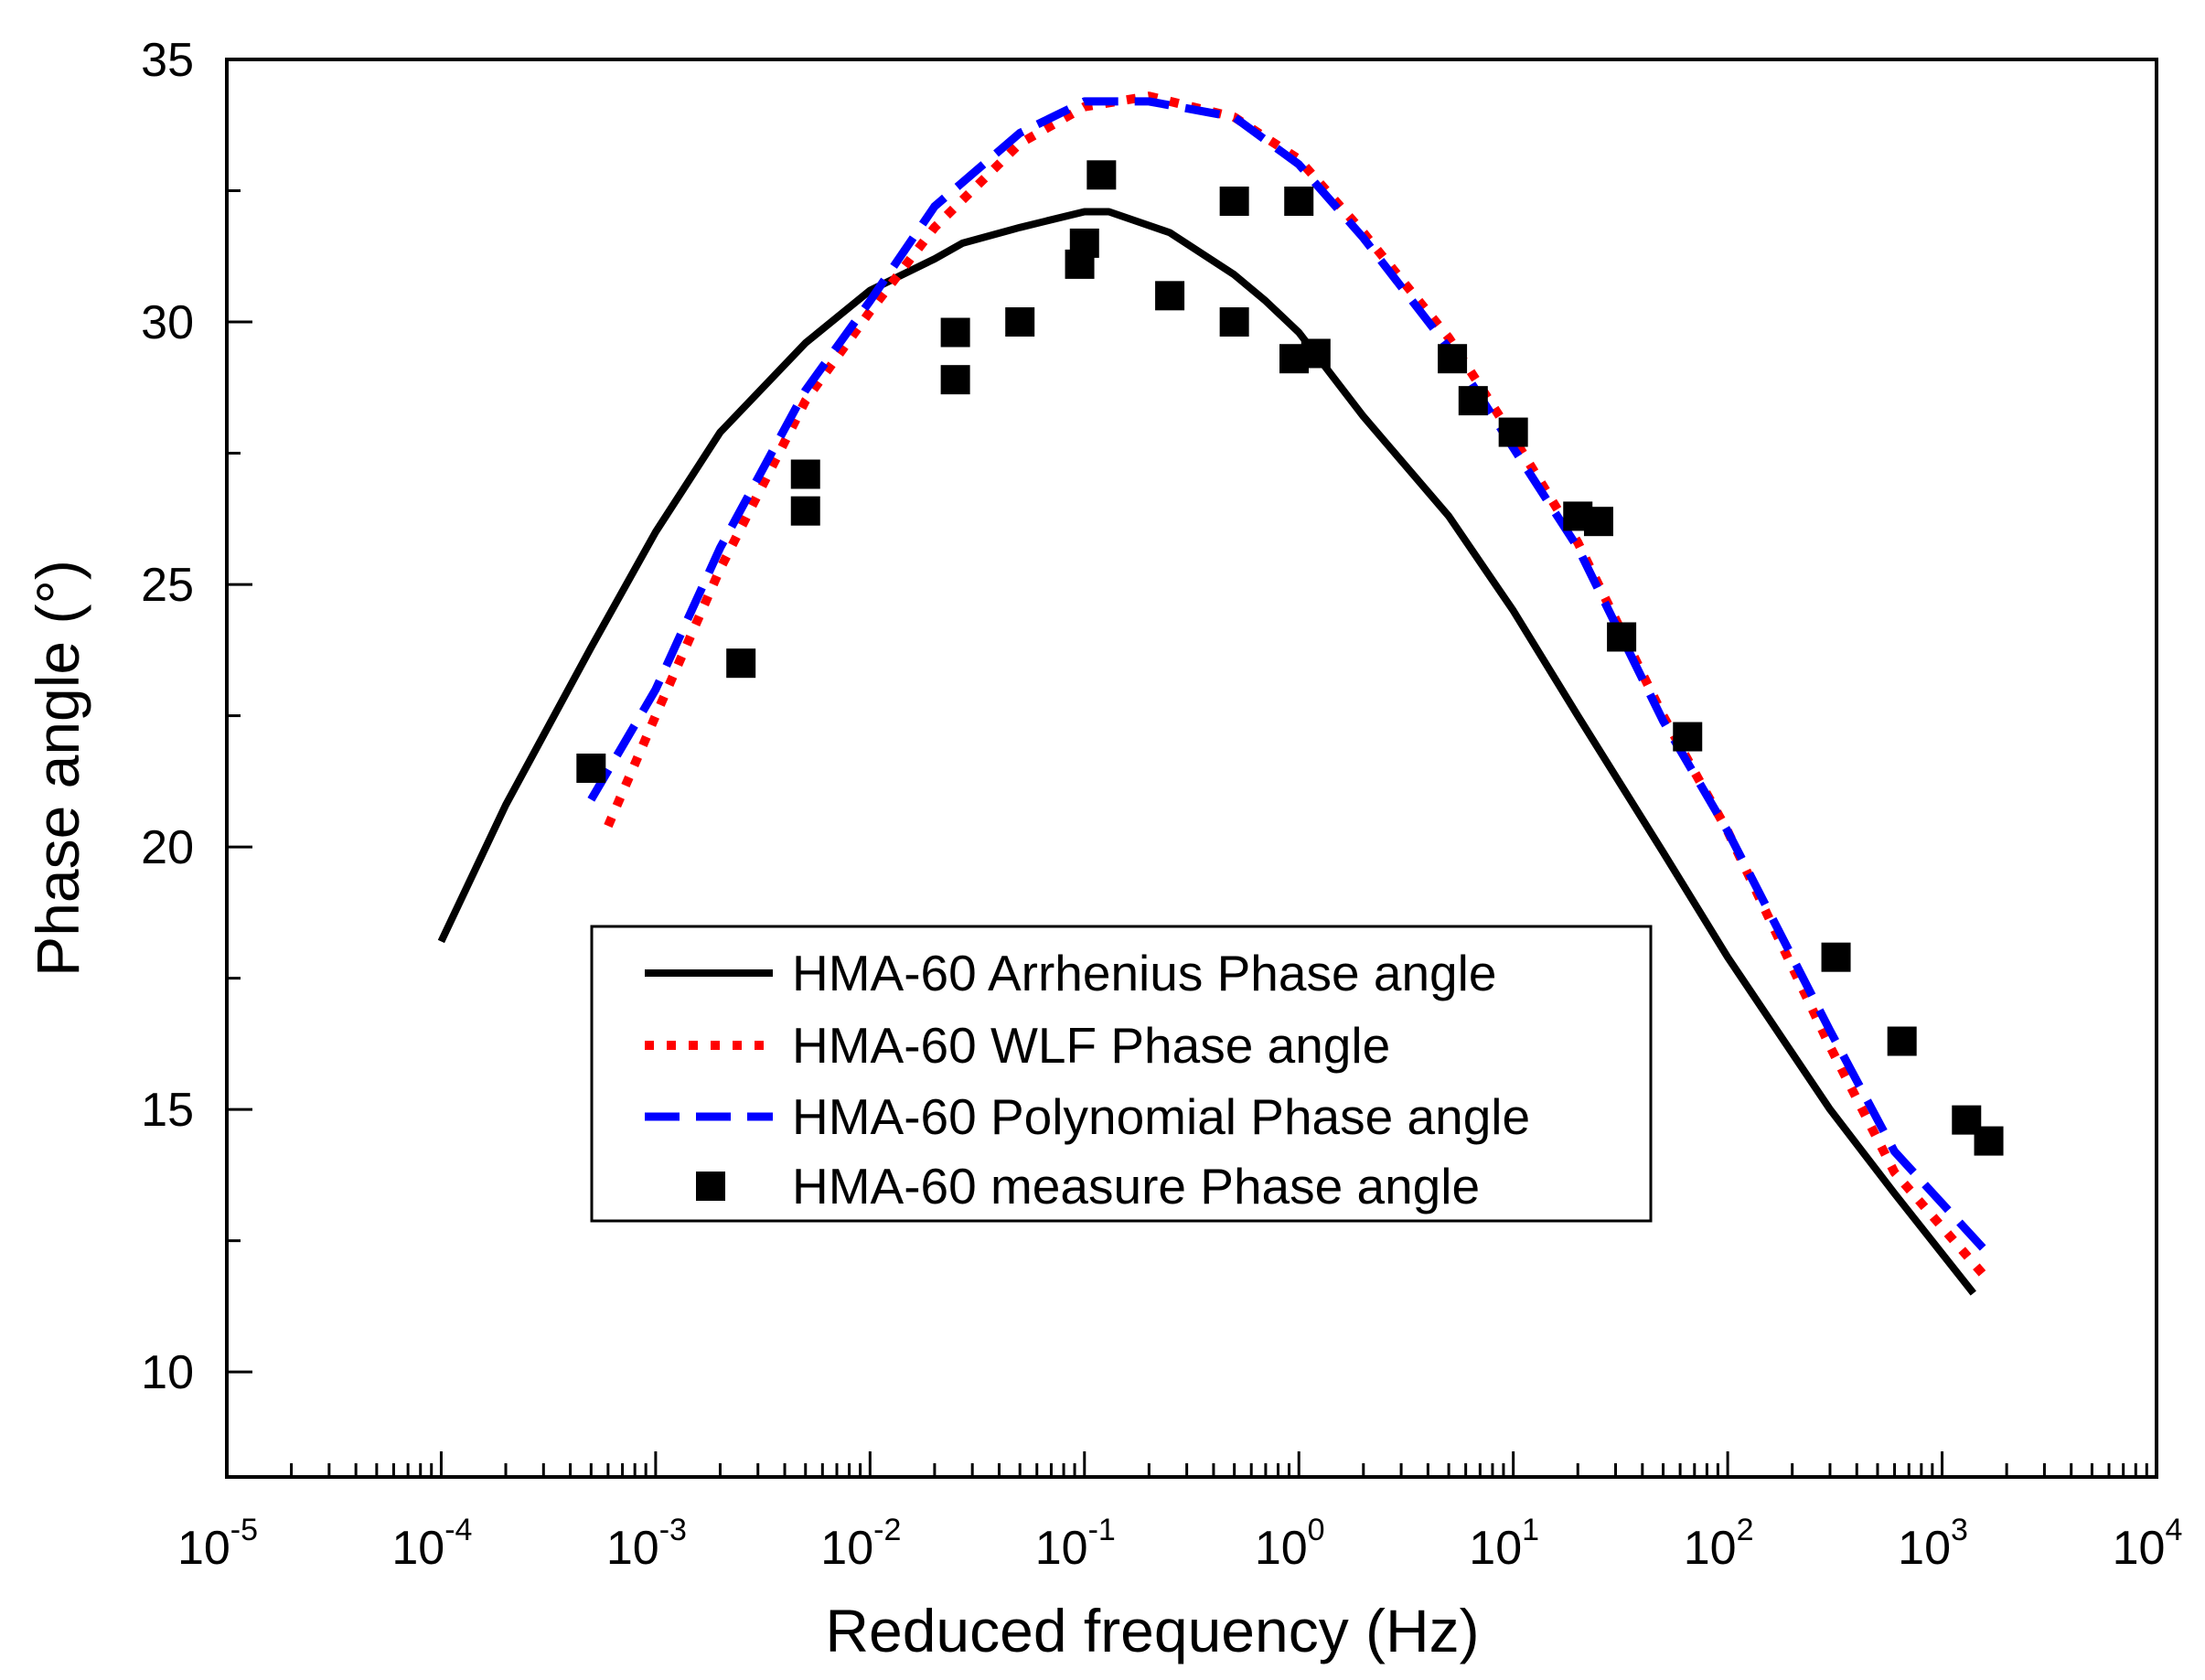 This screenshot has width=2205, height=1680. Describe the element at coordinates (167, 585) in the screenshot. I see `y-tick-label: 25` at that location.